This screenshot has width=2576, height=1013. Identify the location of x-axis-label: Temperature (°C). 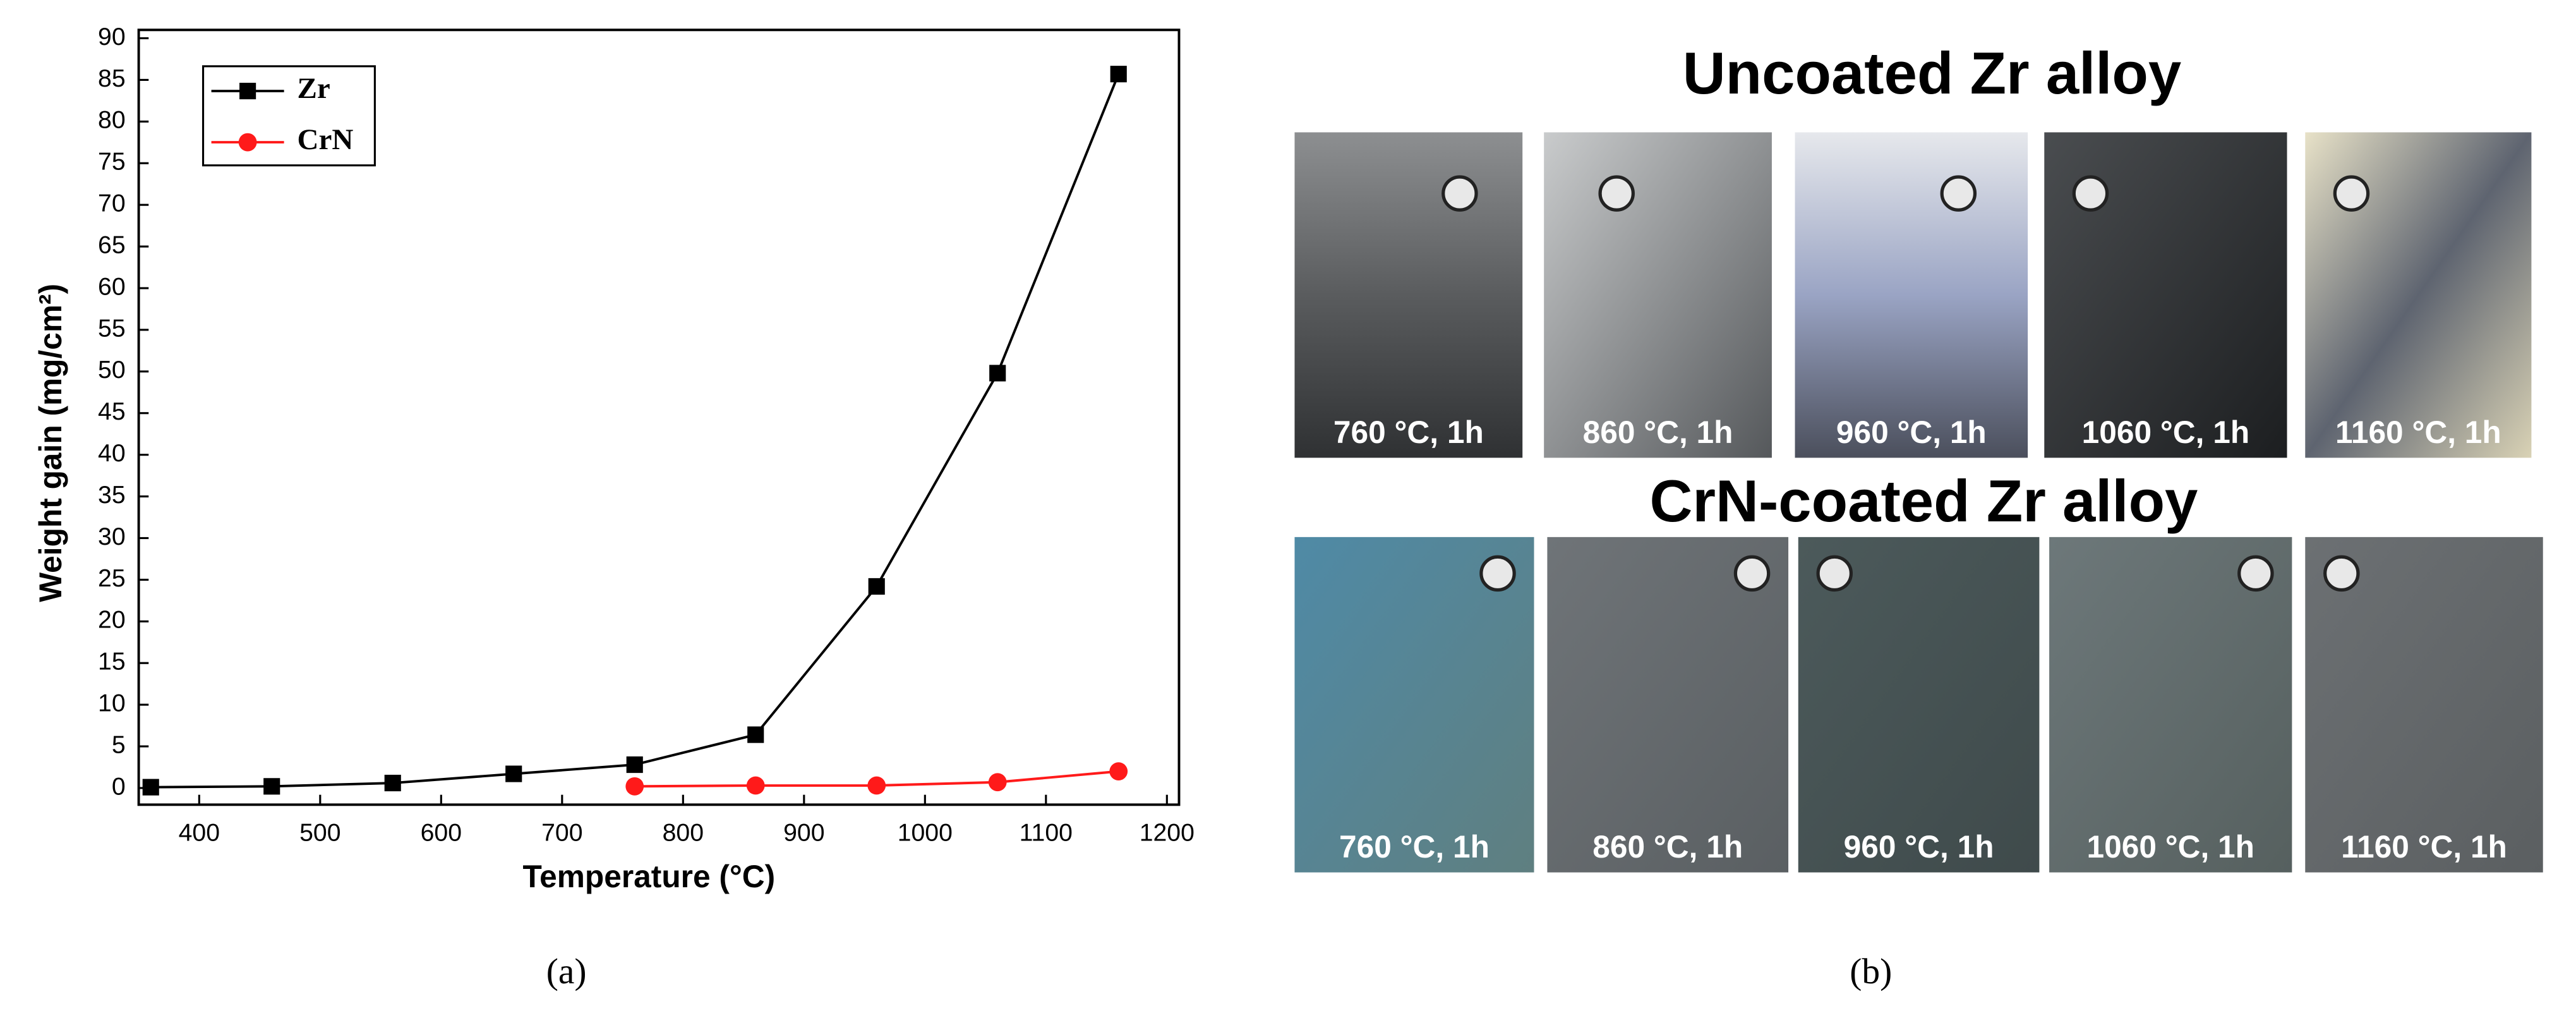
(648, 877).